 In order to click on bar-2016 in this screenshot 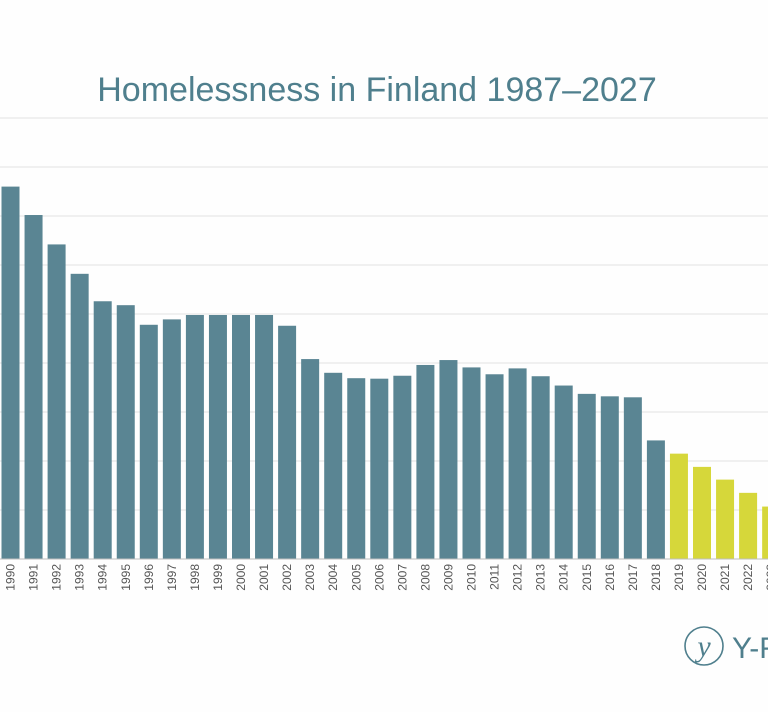, I will do `click(609, 477)`.